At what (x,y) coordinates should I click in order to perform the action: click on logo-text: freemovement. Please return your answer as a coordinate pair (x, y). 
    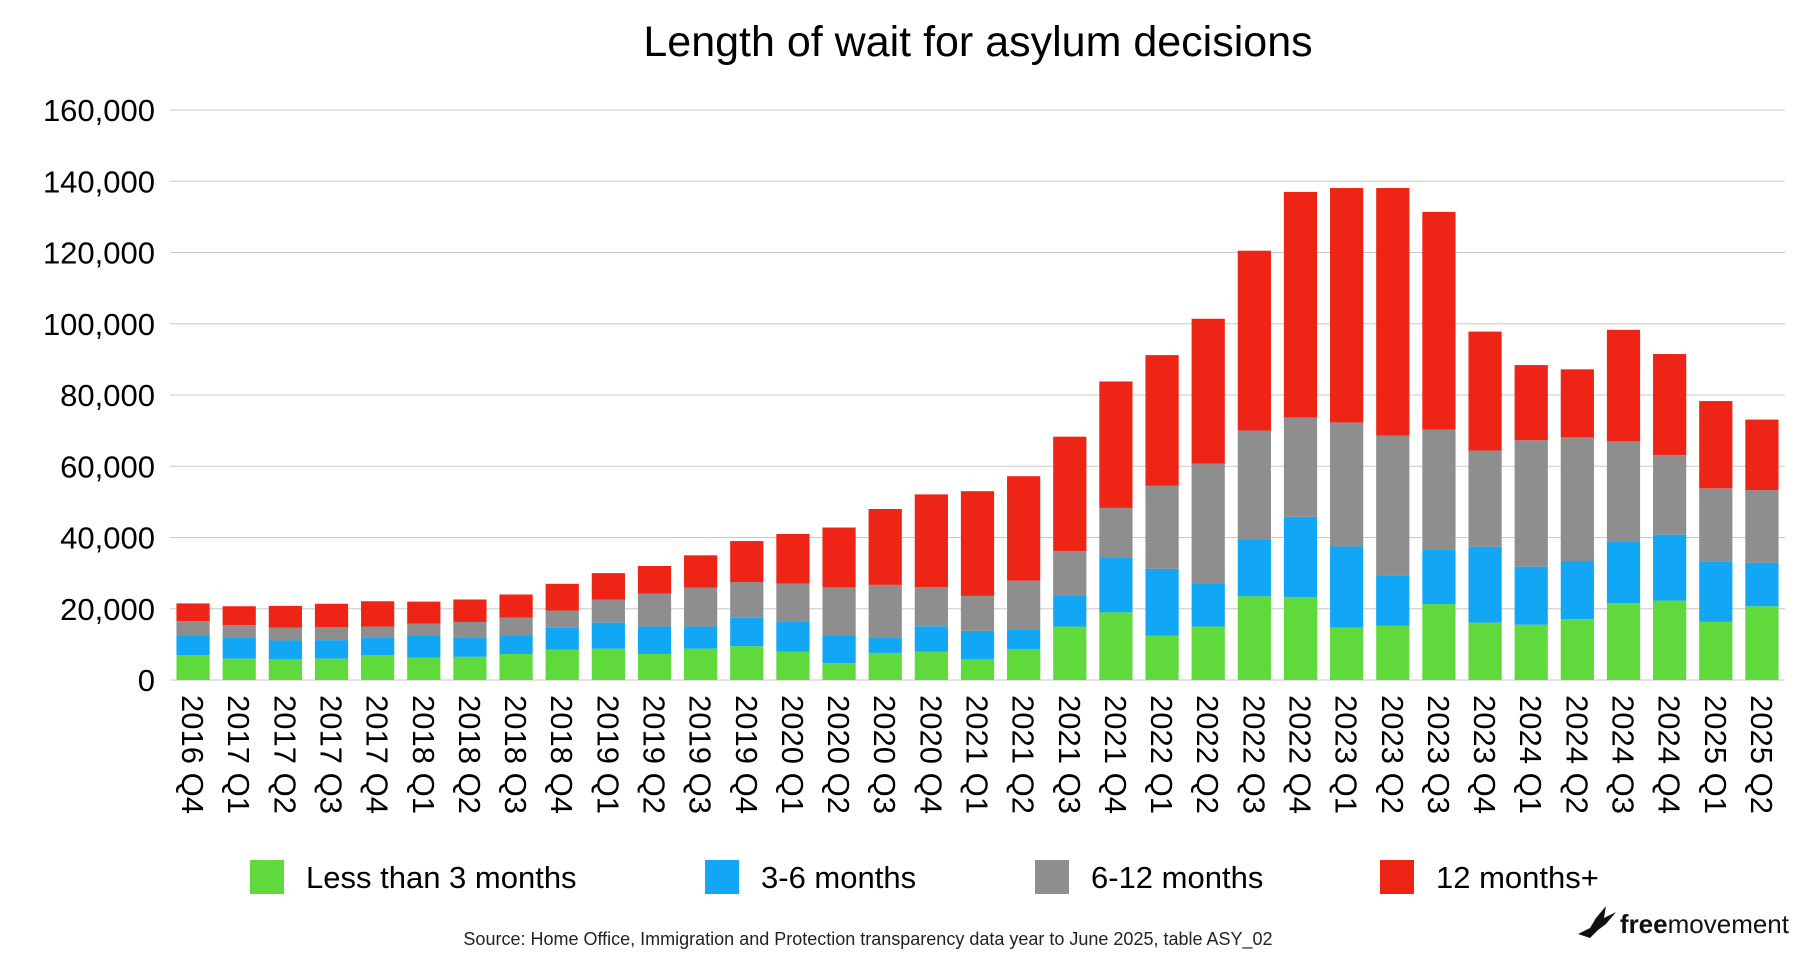
    Looking at the image, I should click on (1704, 924).